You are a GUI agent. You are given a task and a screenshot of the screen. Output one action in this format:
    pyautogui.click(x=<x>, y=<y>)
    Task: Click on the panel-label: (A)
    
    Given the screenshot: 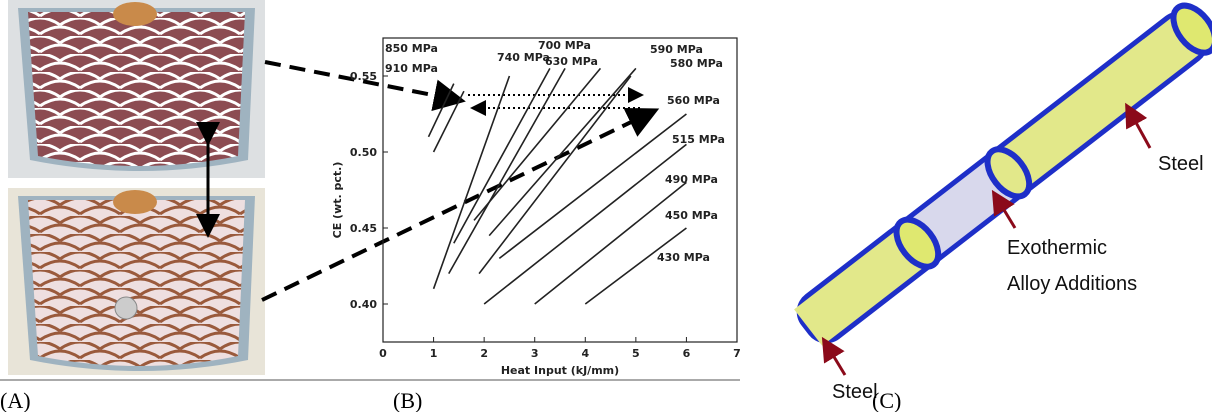 What is the action you would take?
    pyautogui.click(x=15, y=400)
    